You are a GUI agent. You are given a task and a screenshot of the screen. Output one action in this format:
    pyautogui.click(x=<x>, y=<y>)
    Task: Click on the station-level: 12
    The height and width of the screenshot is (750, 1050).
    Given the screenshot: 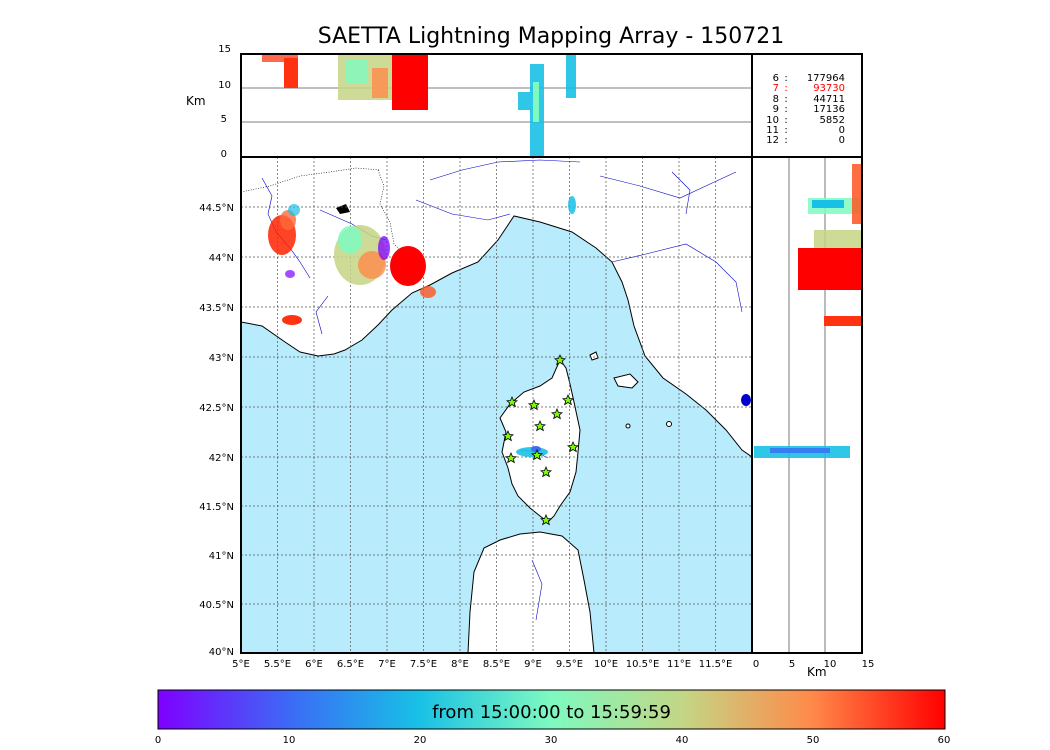 What is the action you would take?
    pyautogui.click(x=772, y=141)
    